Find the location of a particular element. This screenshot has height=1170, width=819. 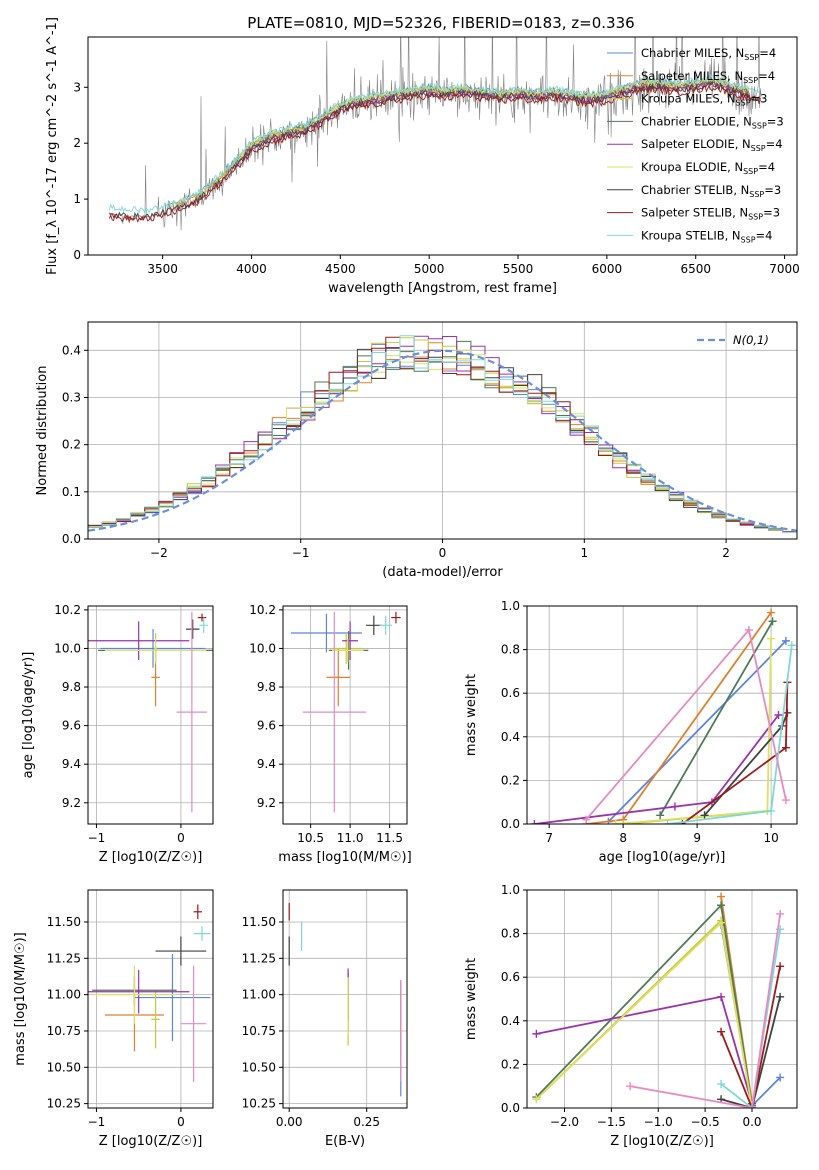

y-tick-label: 0 is located at coordinates (77, 255).